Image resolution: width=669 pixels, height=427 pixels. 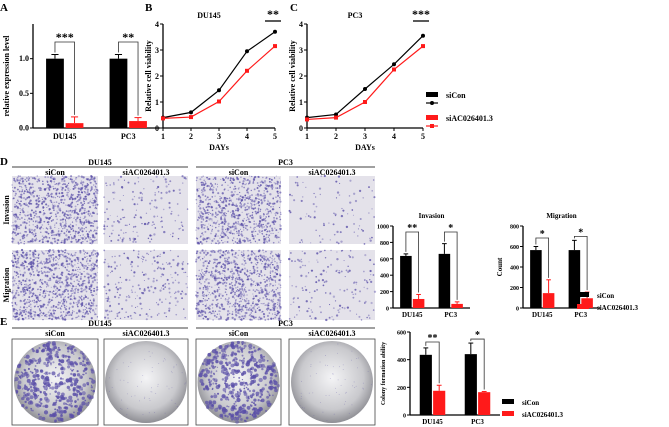 I want to click on significance-label: *, so click(x=477, y=335).